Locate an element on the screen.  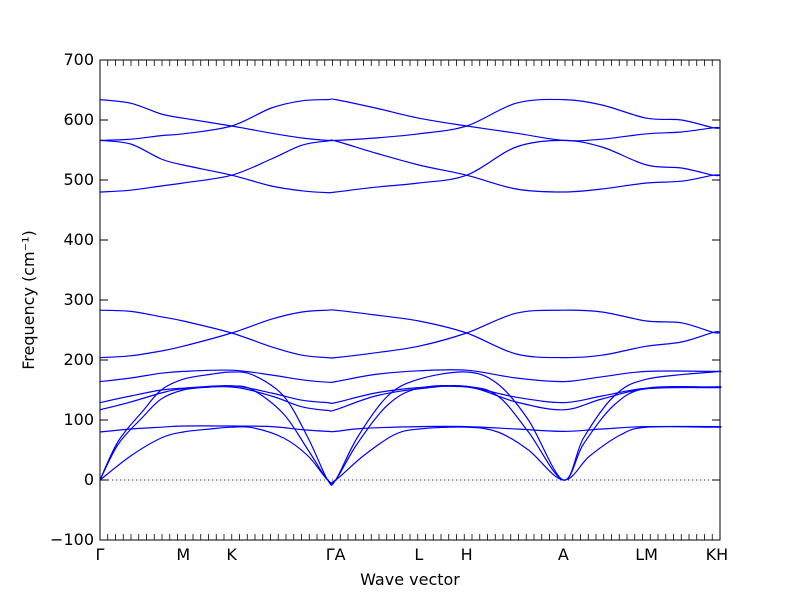
x-tick-label: Γ is located at coordinates (100, 554).